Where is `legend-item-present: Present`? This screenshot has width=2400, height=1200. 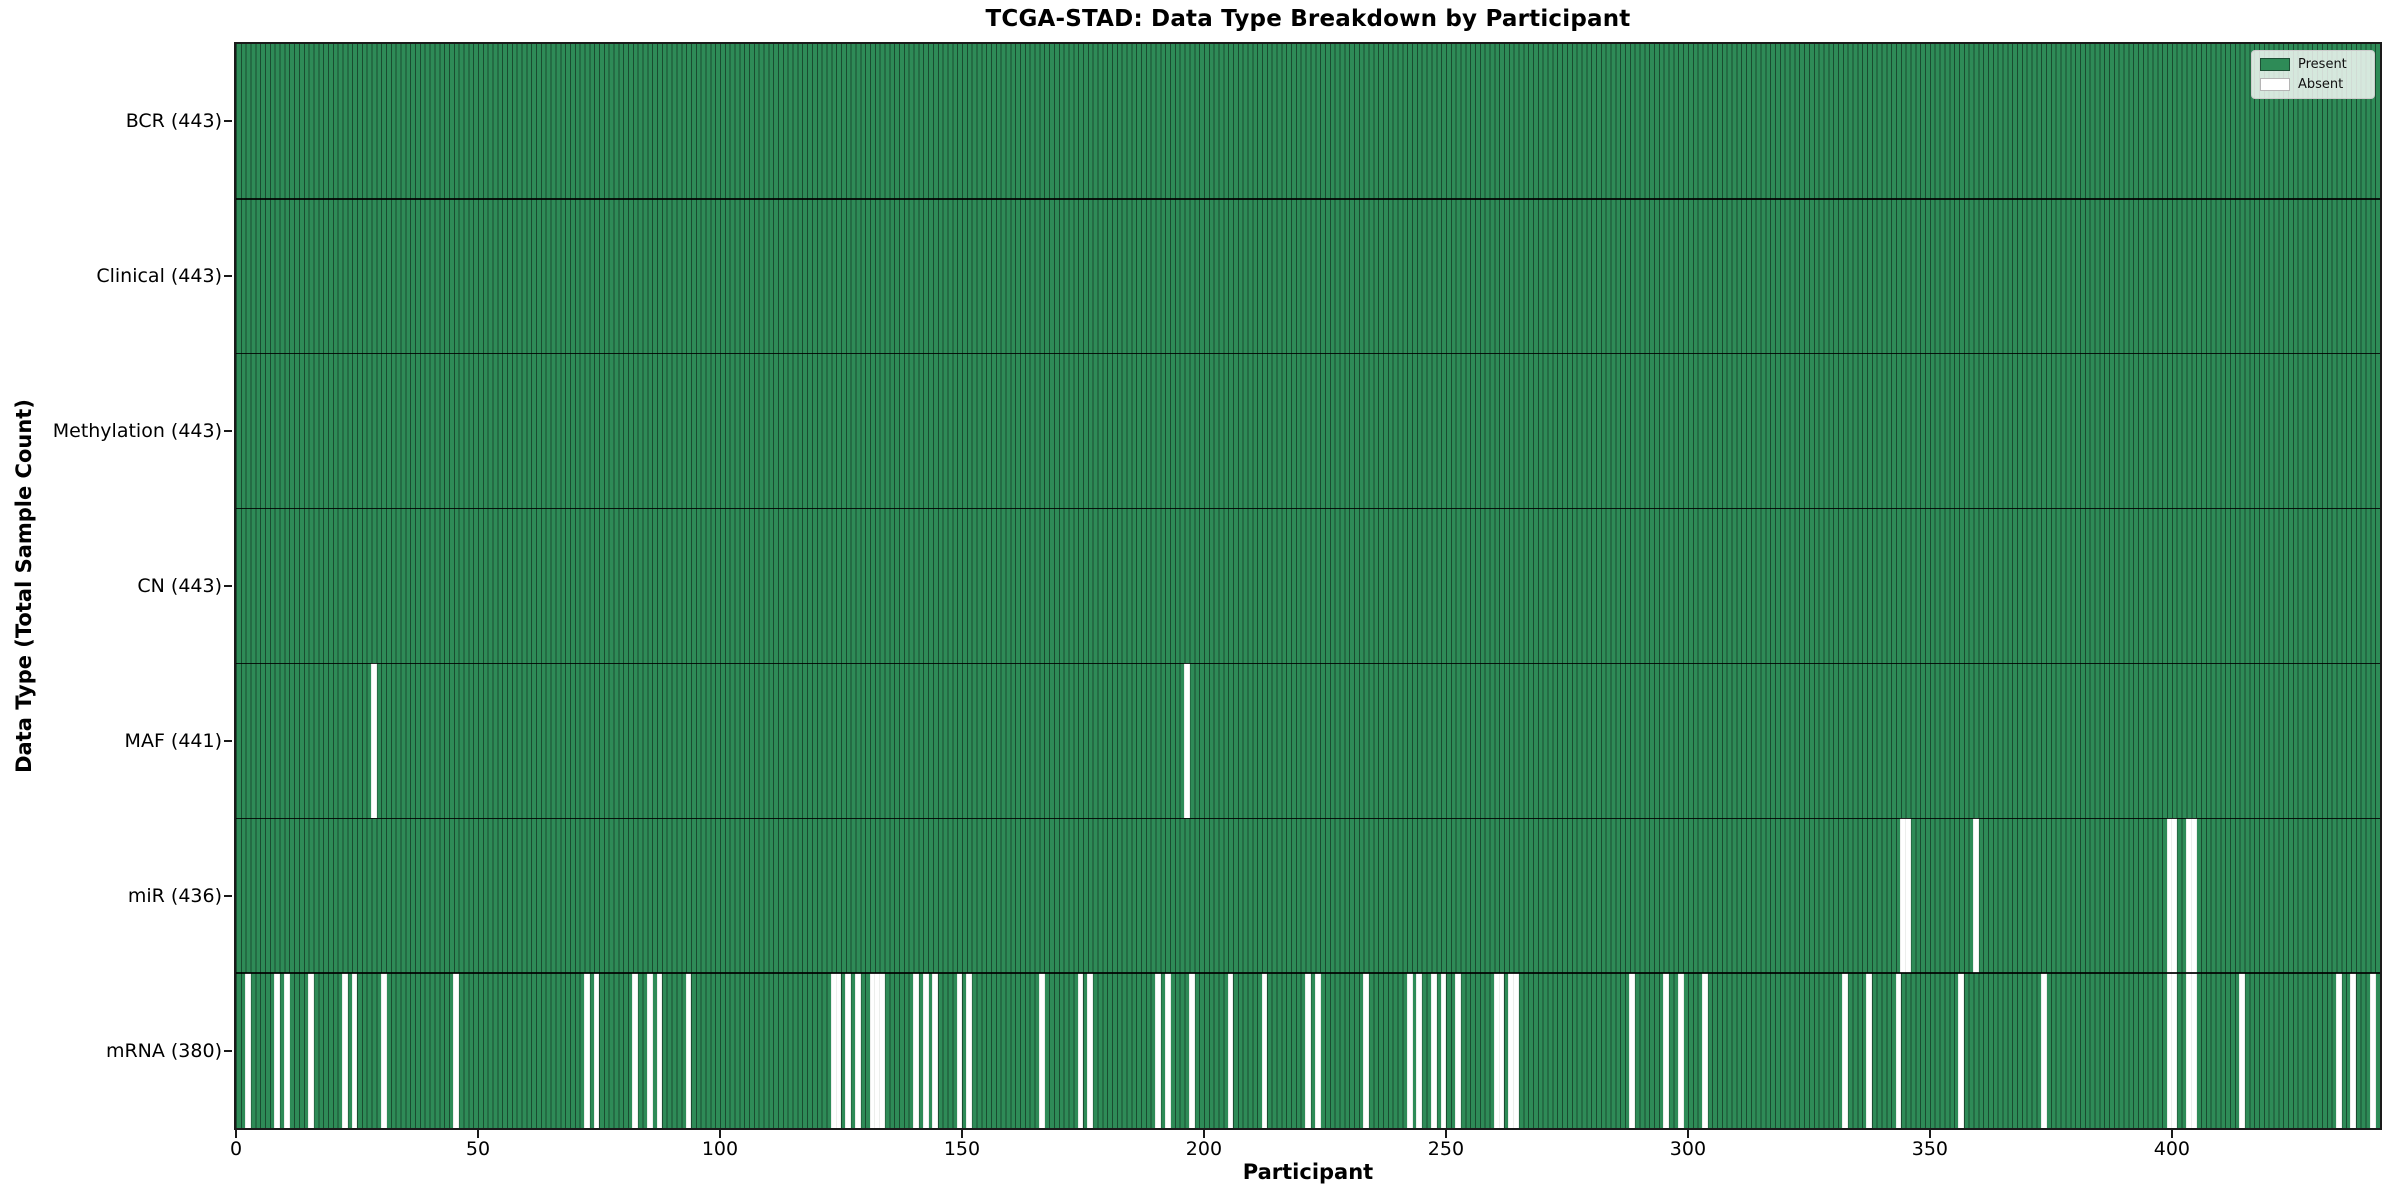 legend-item-present: Present is located at coordinates (2313, 64).